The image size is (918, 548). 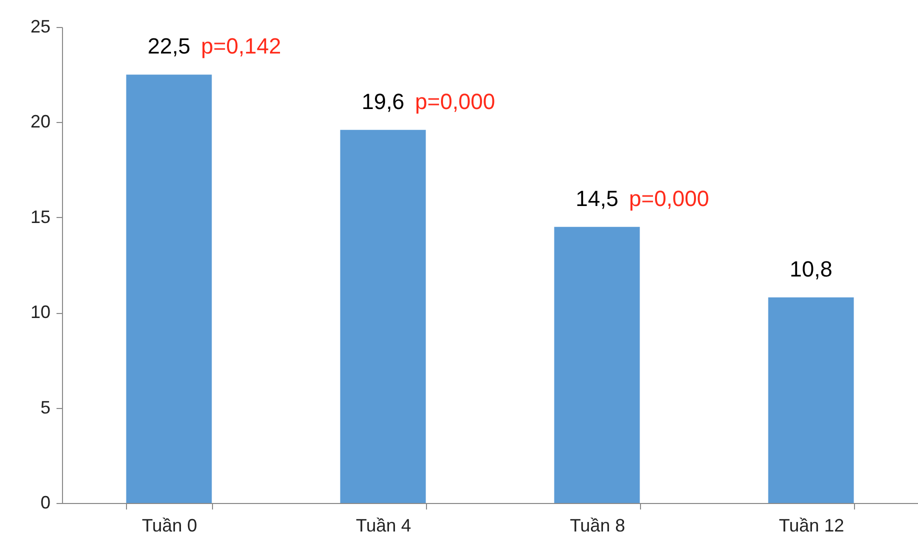 What do you see at coordinates (45, 502) in the screenshot?
I see `y-tick-label: 0` at bounding box center [45, 502].